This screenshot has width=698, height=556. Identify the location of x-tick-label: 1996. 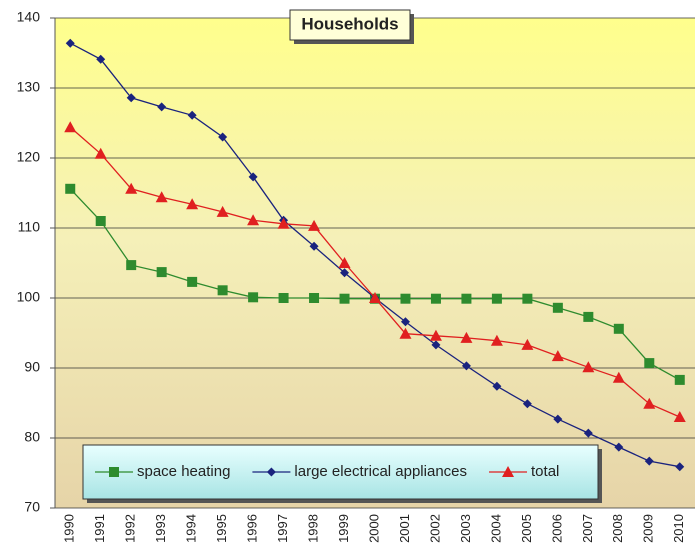
(252, 528).